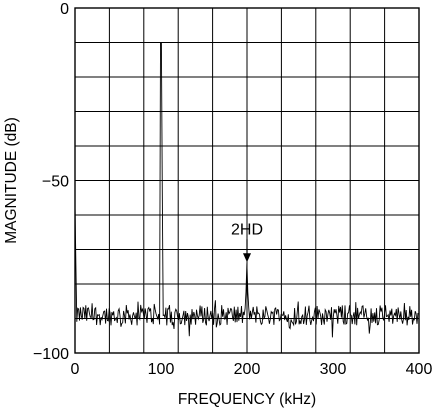  I want to click on x-tick-label: 100, so click(161, 369).